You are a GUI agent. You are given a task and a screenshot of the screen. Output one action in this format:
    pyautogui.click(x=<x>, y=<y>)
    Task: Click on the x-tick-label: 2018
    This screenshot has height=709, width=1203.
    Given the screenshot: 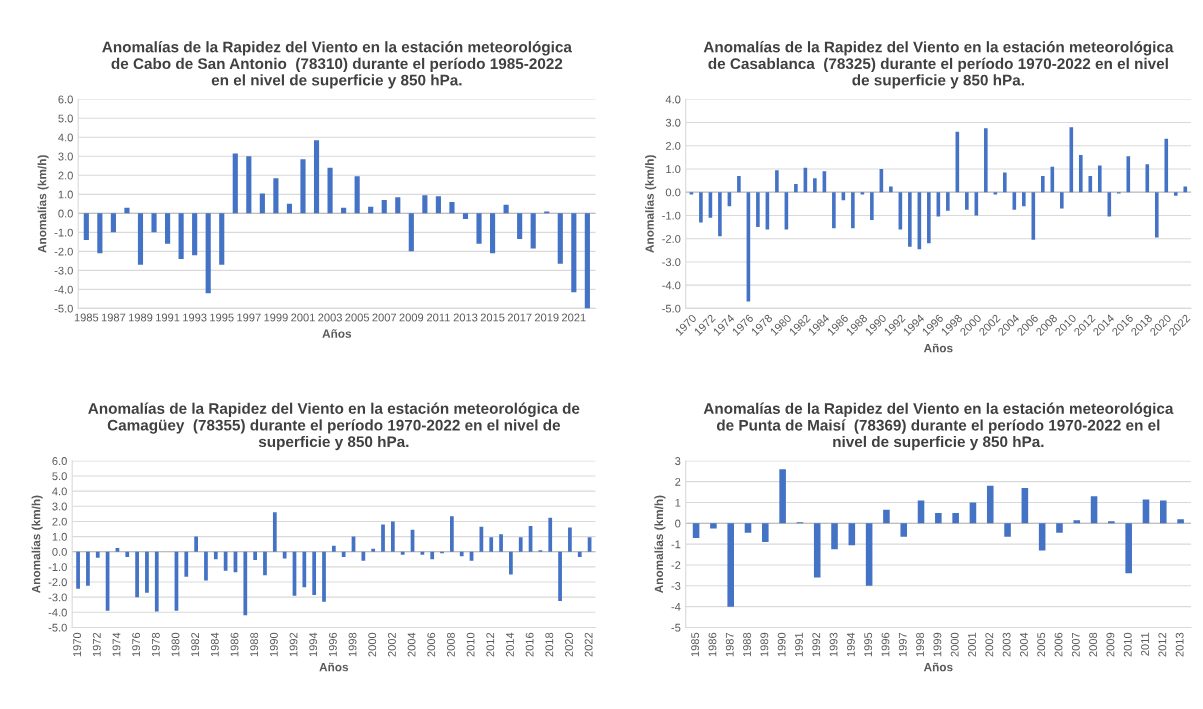 What is the action you would take?
    pyautogui.click(x=549, y=644)
    